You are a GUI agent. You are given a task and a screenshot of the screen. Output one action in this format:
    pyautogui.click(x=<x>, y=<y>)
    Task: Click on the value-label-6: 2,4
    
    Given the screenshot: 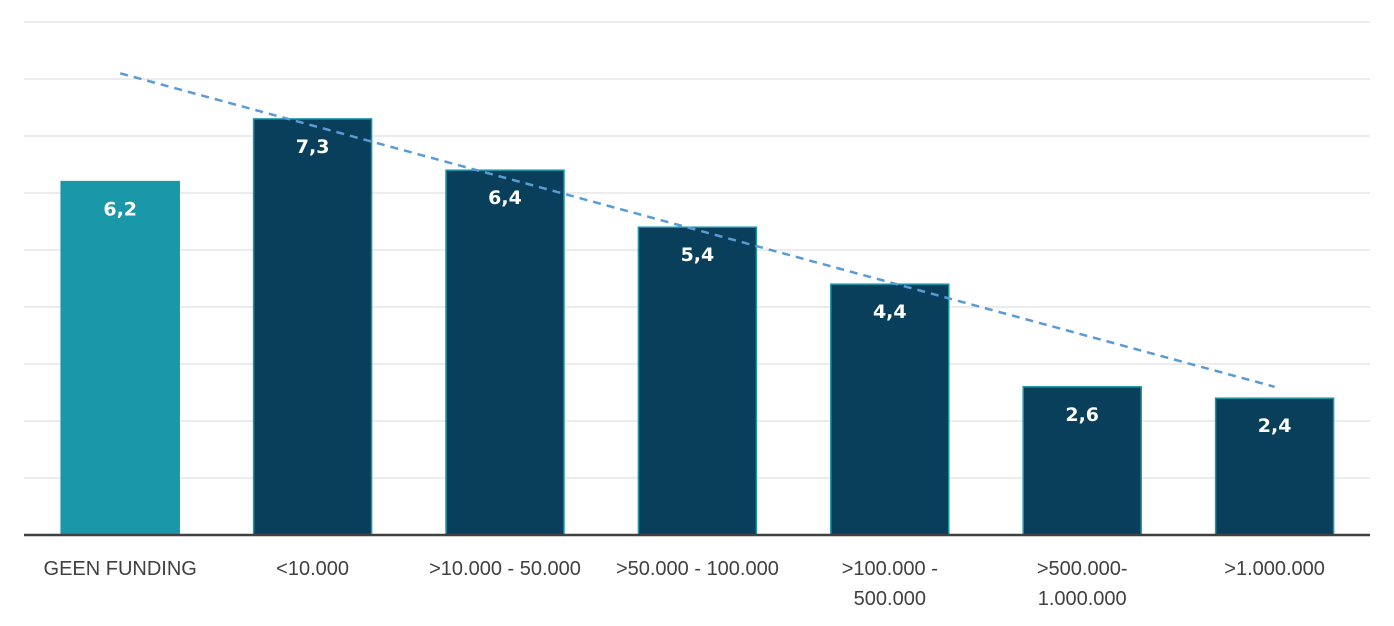 What is the action you would take?
    pyautogui.click(x=1275, y=426)
    